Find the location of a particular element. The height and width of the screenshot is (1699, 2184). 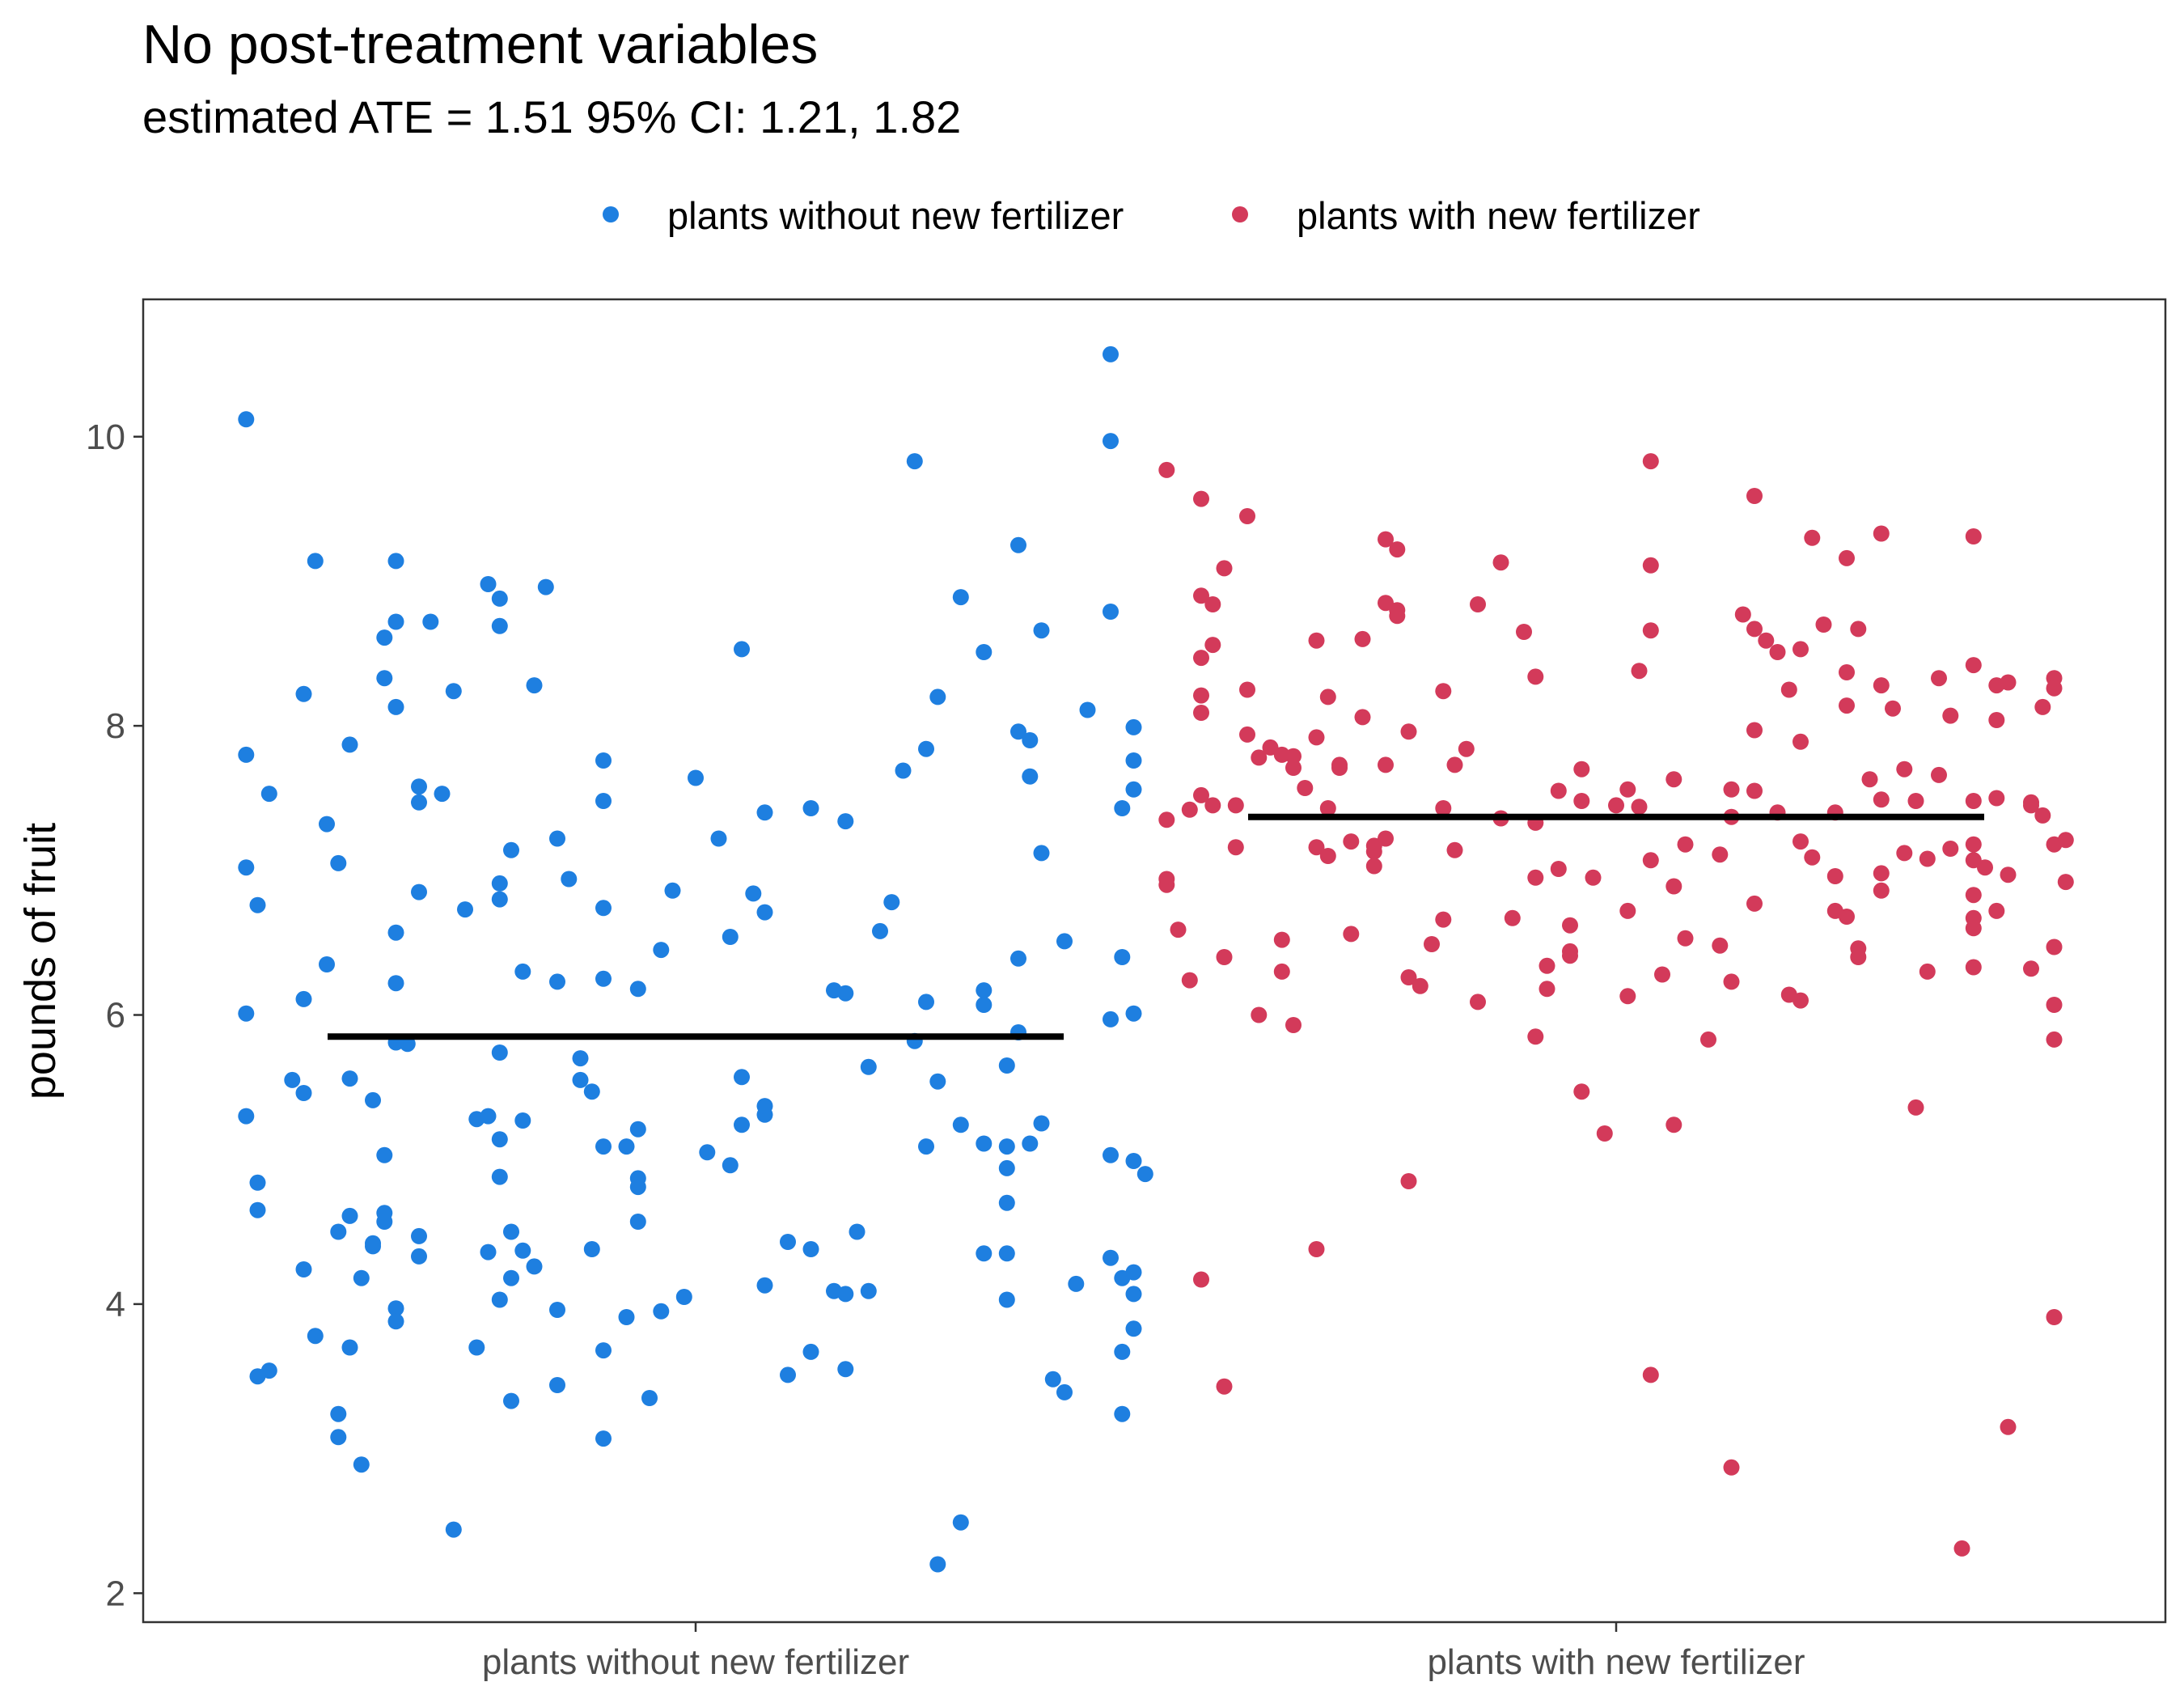

y-tick-label: 8 is located at coordinates (115, 726).